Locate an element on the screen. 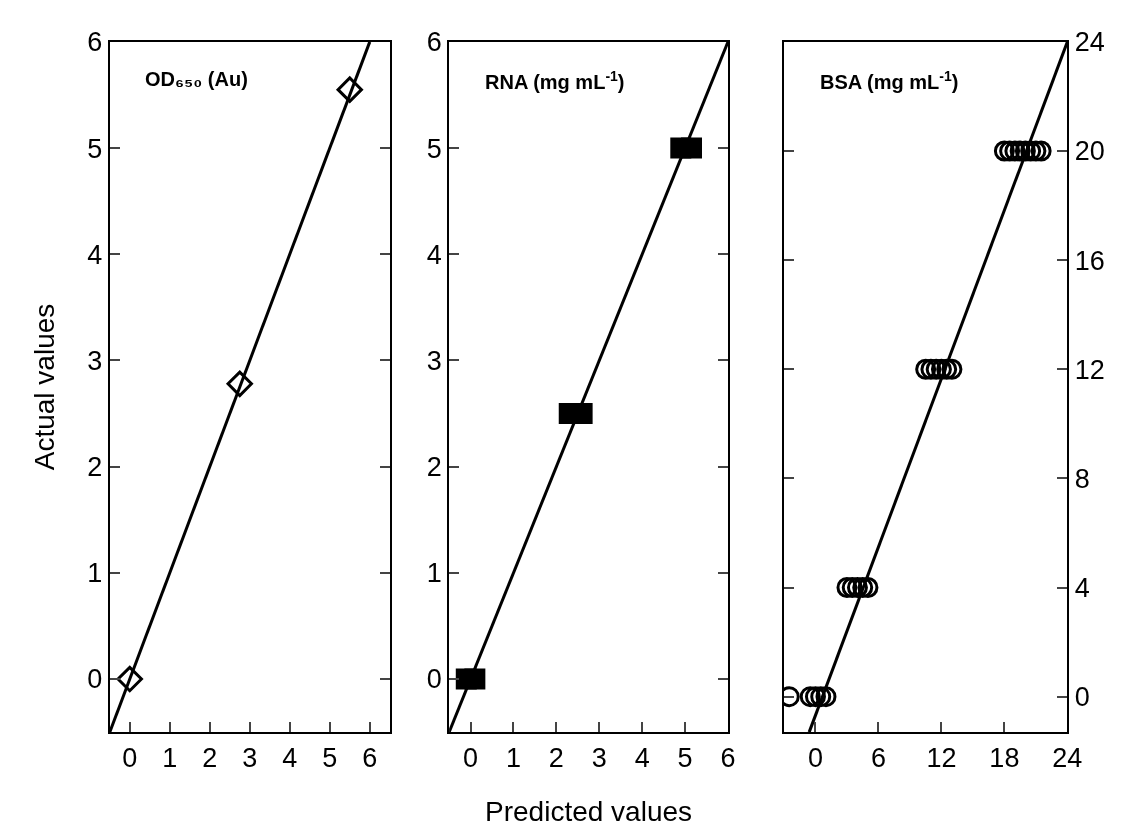 This screenshot has width=1135, height=829. text: BSA (mg mL$^{-1}$) is located at coordinates (889, 81).